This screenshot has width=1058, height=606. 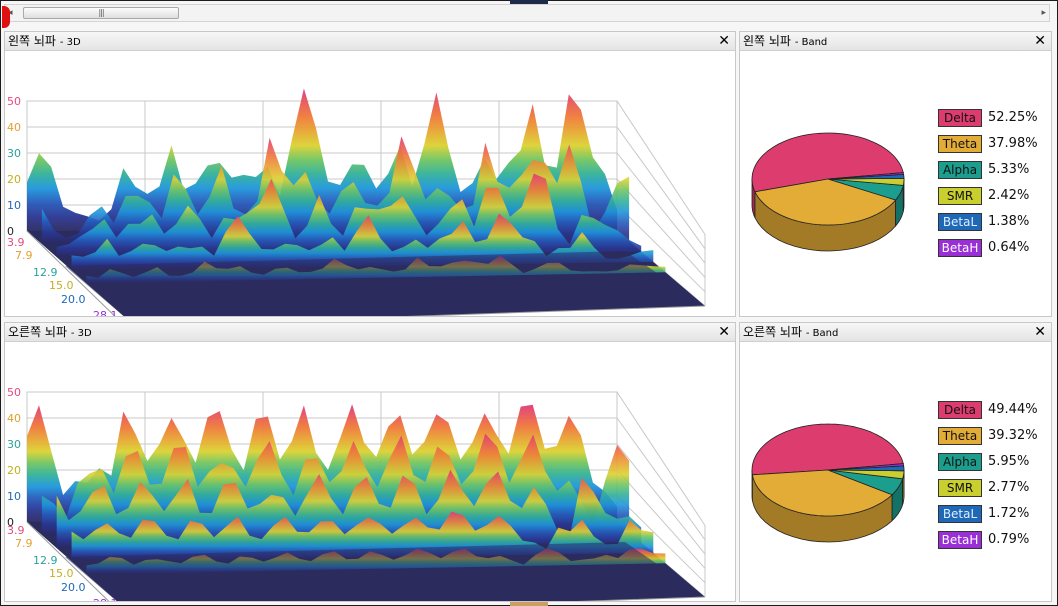 I want to click on panel-header: 오른쪽 뇌파 - Band ✕, so click(x=895, y=332).